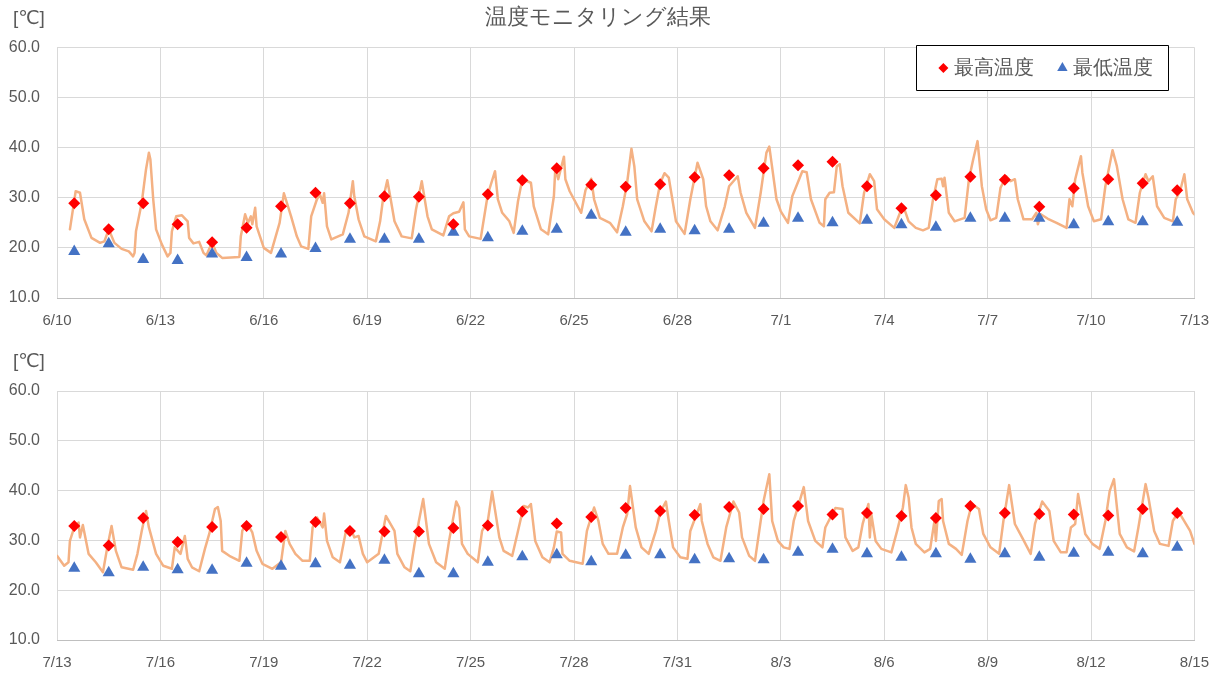 The image size is (1223, 675). Describe the element at coordinates (367, 320) in the screenshot. I see `x-tick-label: 6/19` at that location.